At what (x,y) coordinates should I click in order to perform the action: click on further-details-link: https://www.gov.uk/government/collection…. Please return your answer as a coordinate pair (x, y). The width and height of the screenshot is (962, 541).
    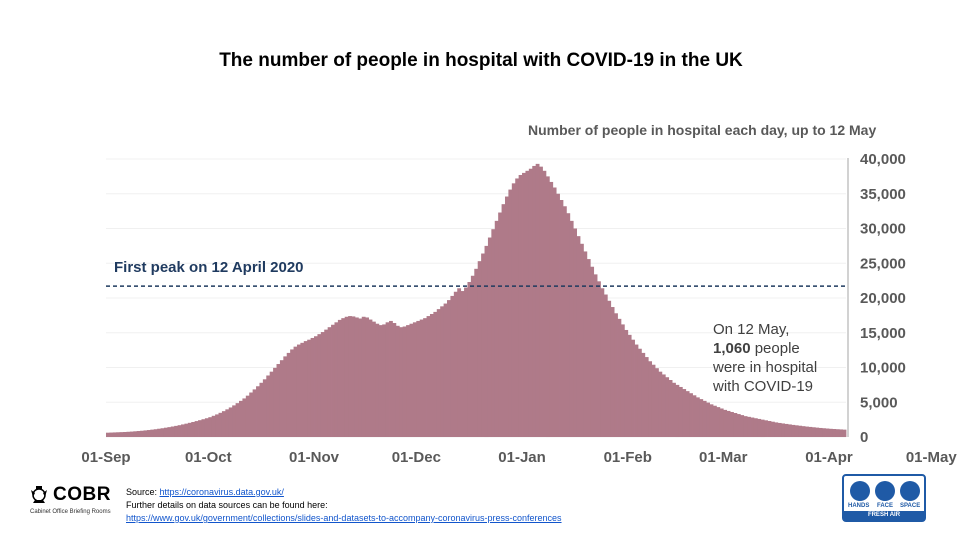
    Looking at the image, I should click on (344, 518).